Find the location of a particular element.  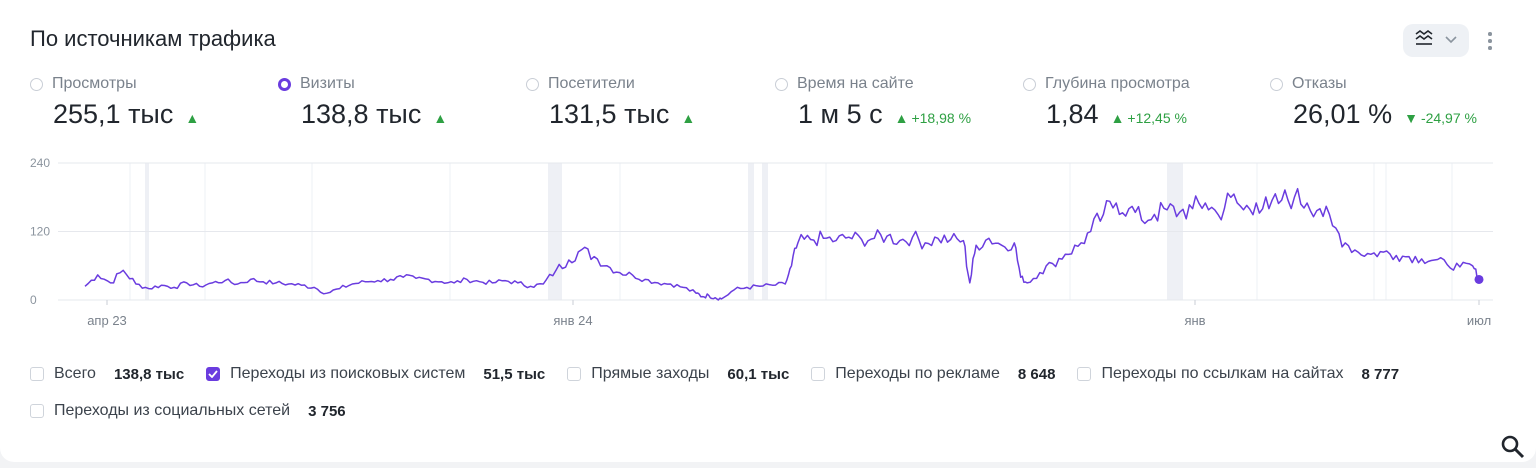

metric-value: 1,84 is located at coordinates (1072, 114).